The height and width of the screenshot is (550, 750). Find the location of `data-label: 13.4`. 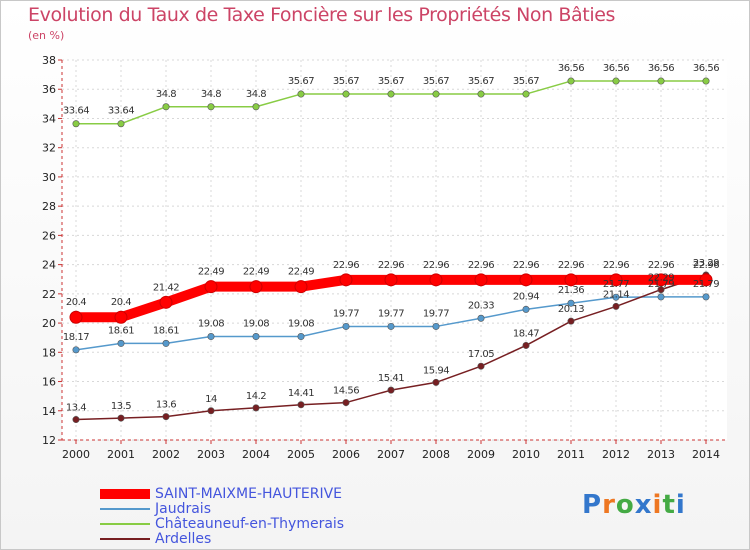

data-label: 13.4 is located at coordinates (76, 408).